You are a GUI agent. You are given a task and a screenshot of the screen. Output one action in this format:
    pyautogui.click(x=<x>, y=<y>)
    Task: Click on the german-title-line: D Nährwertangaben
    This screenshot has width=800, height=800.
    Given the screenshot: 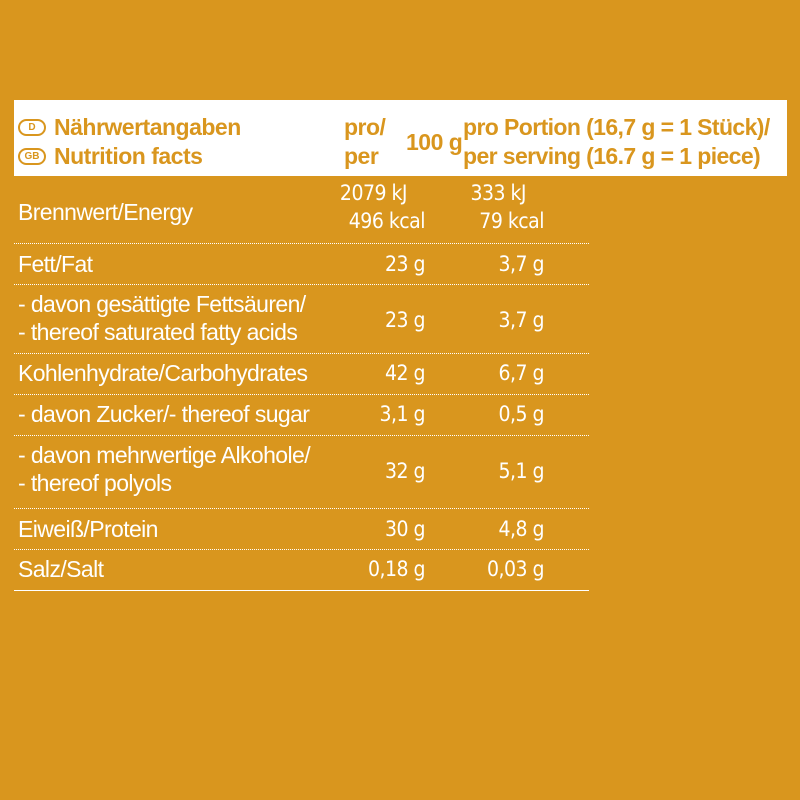 What is the action you would take?
    pyautogui.click(x=129, y=127)
    